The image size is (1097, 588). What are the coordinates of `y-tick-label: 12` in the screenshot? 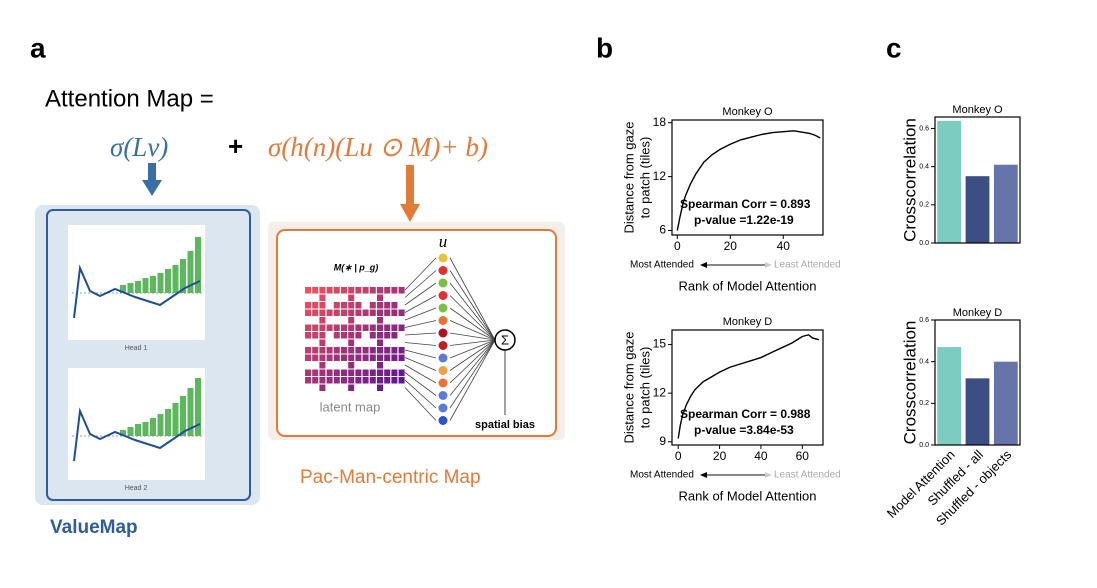 It's located at (660, 392).